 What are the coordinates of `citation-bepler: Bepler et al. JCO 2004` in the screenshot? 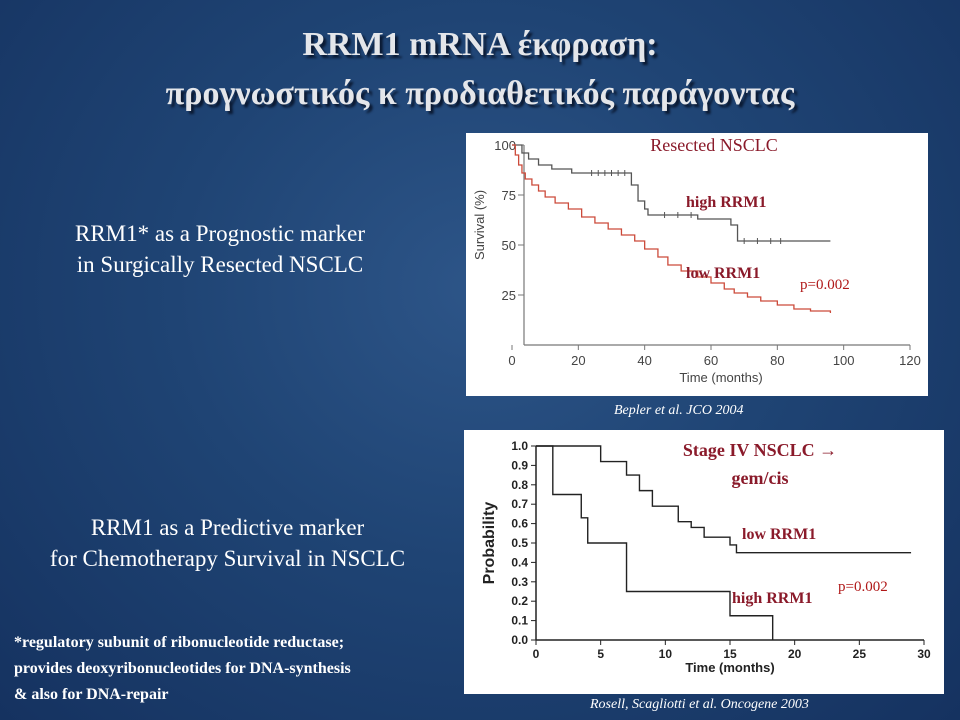 It's located at (679, 410).